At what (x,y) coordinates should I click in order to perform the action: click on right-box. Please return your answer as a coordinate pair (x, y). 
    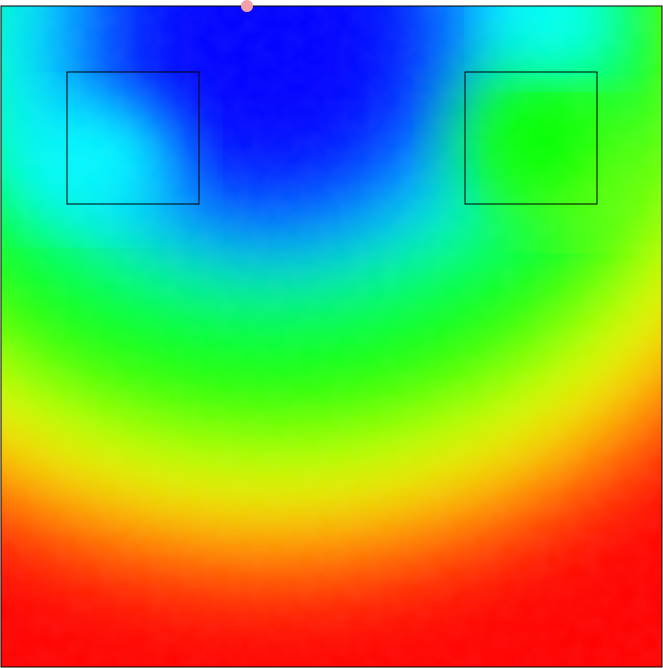
    Looking at the image, I should click on (531, 138).